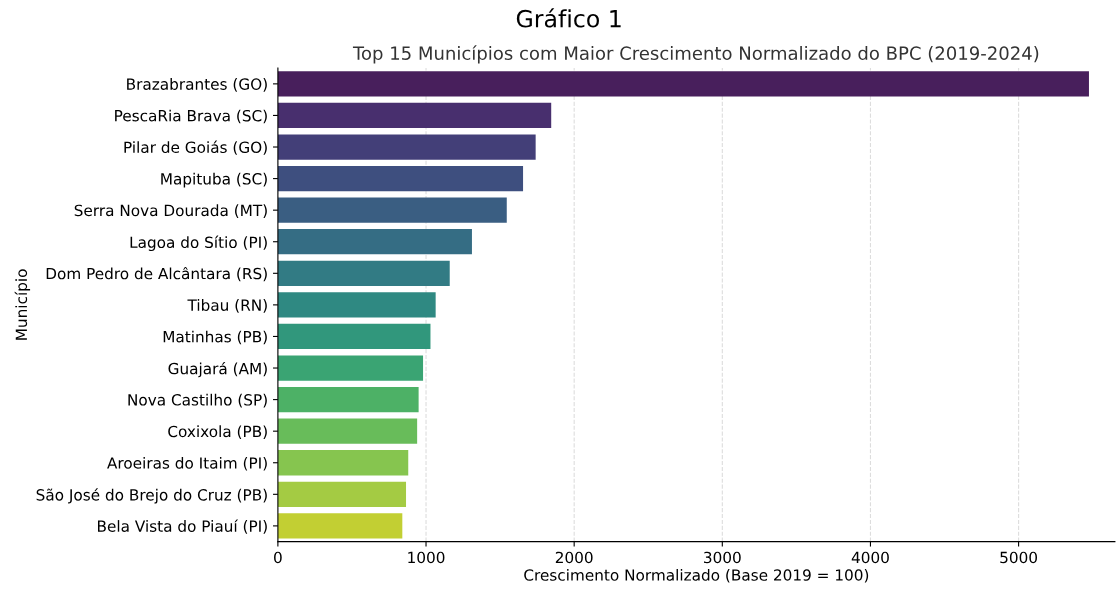 This screenshot has width=1116, height=592. Describe the element at coordinates (198, 243) in the screenshot. I see `y-tick-label: Lagoa do Sítio (PI)` at that location.